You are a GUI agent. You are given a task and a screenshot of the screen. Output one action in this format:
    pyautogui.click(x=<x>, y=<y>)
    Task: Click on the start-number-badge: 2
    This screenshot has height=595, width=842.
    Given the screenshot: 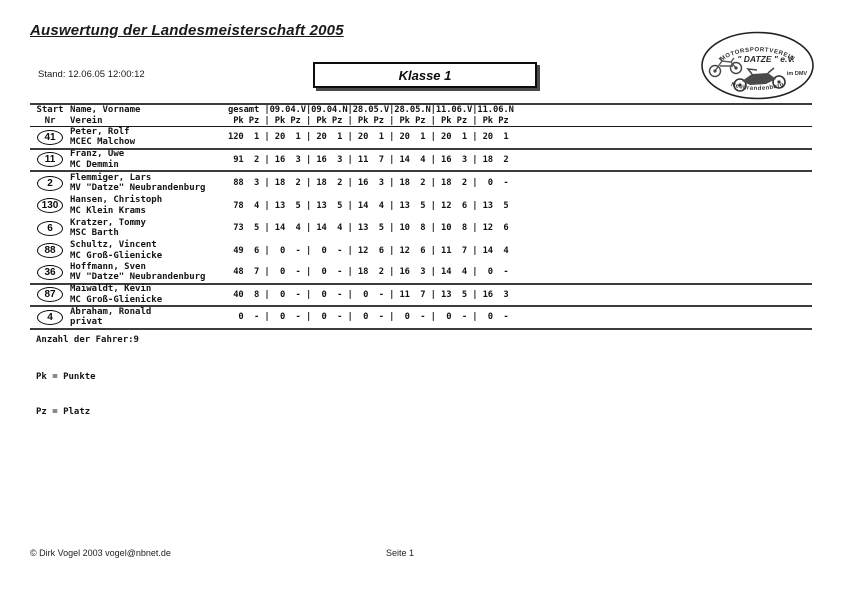 What is the action you would take?
    pyautogui.click(x=50, y=183)
    